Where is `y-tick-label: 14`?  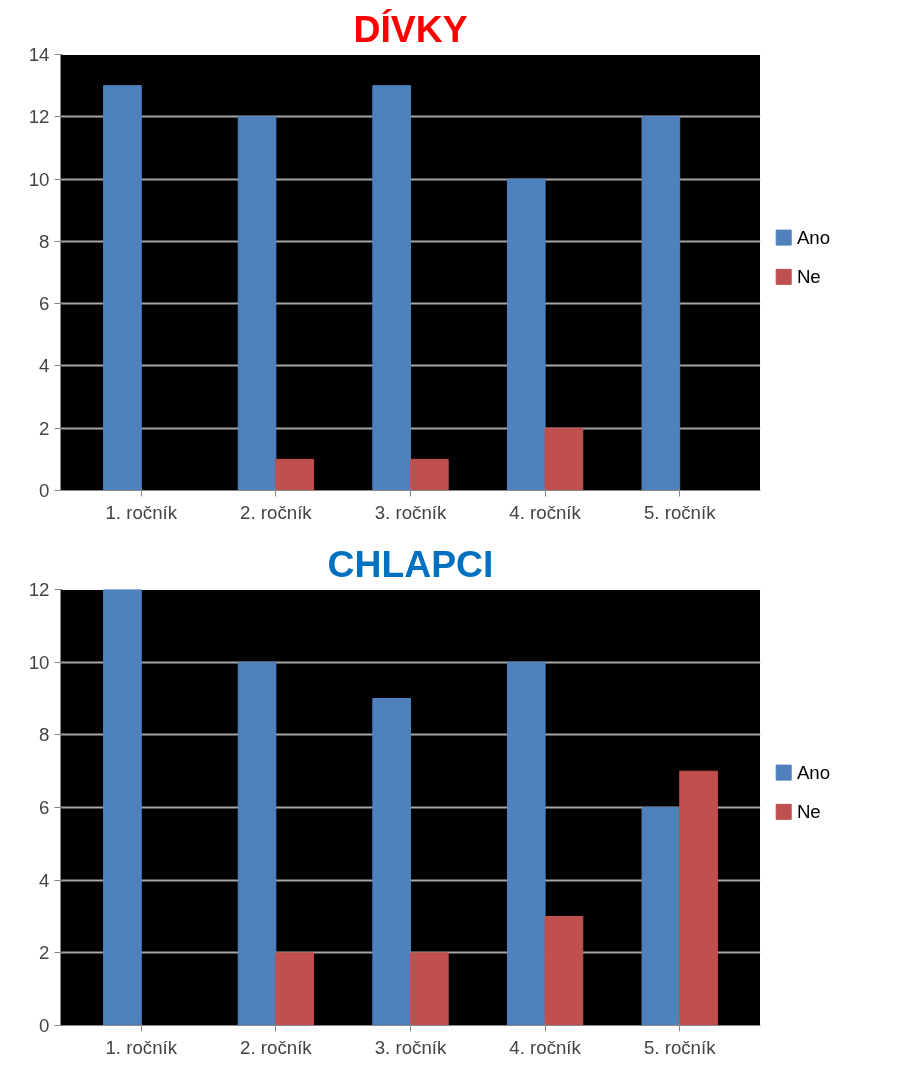 y-tick-label: 14 is located at coordinates (39, 54).